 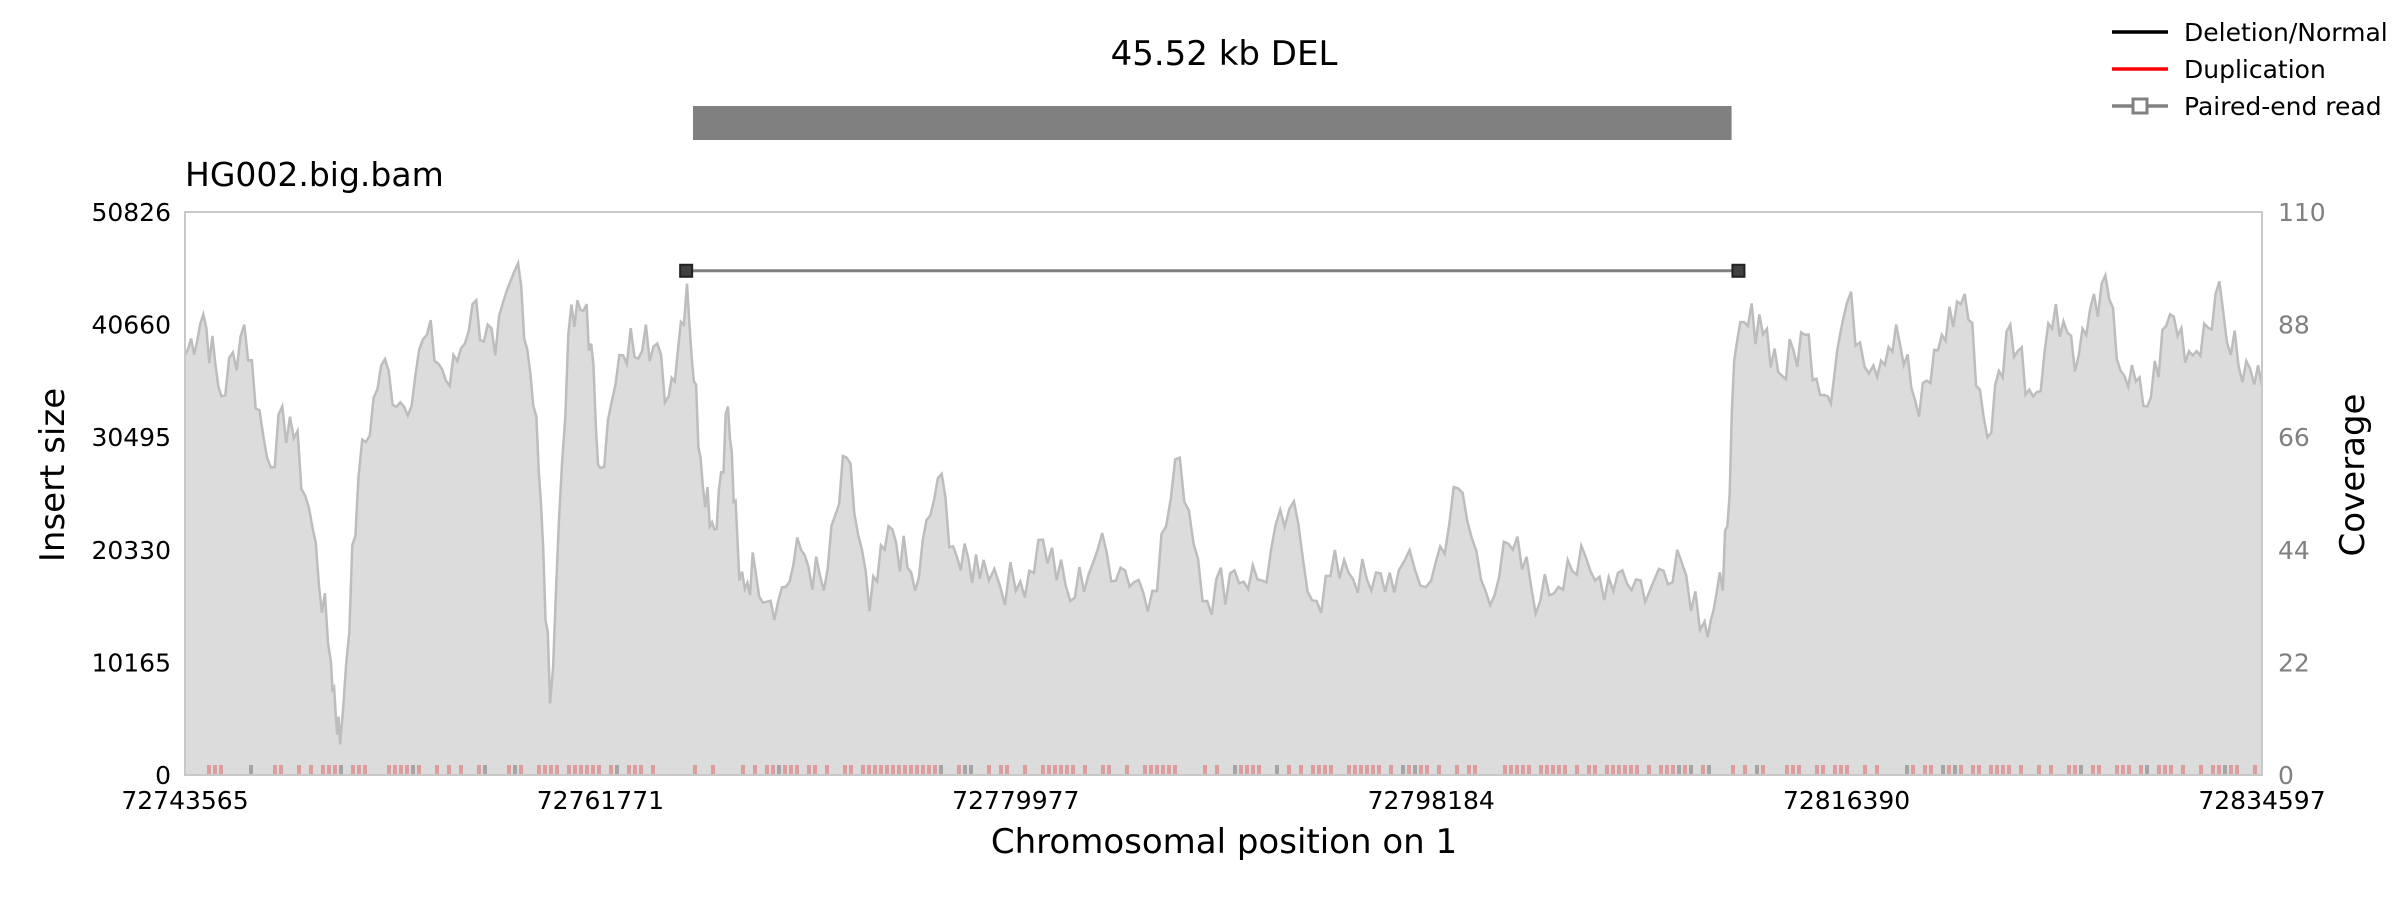 What do you see at coordinates (131, 325) in the screenshot?
I see `left-y-tick-label: 40660` at bounding box center [131, 325].